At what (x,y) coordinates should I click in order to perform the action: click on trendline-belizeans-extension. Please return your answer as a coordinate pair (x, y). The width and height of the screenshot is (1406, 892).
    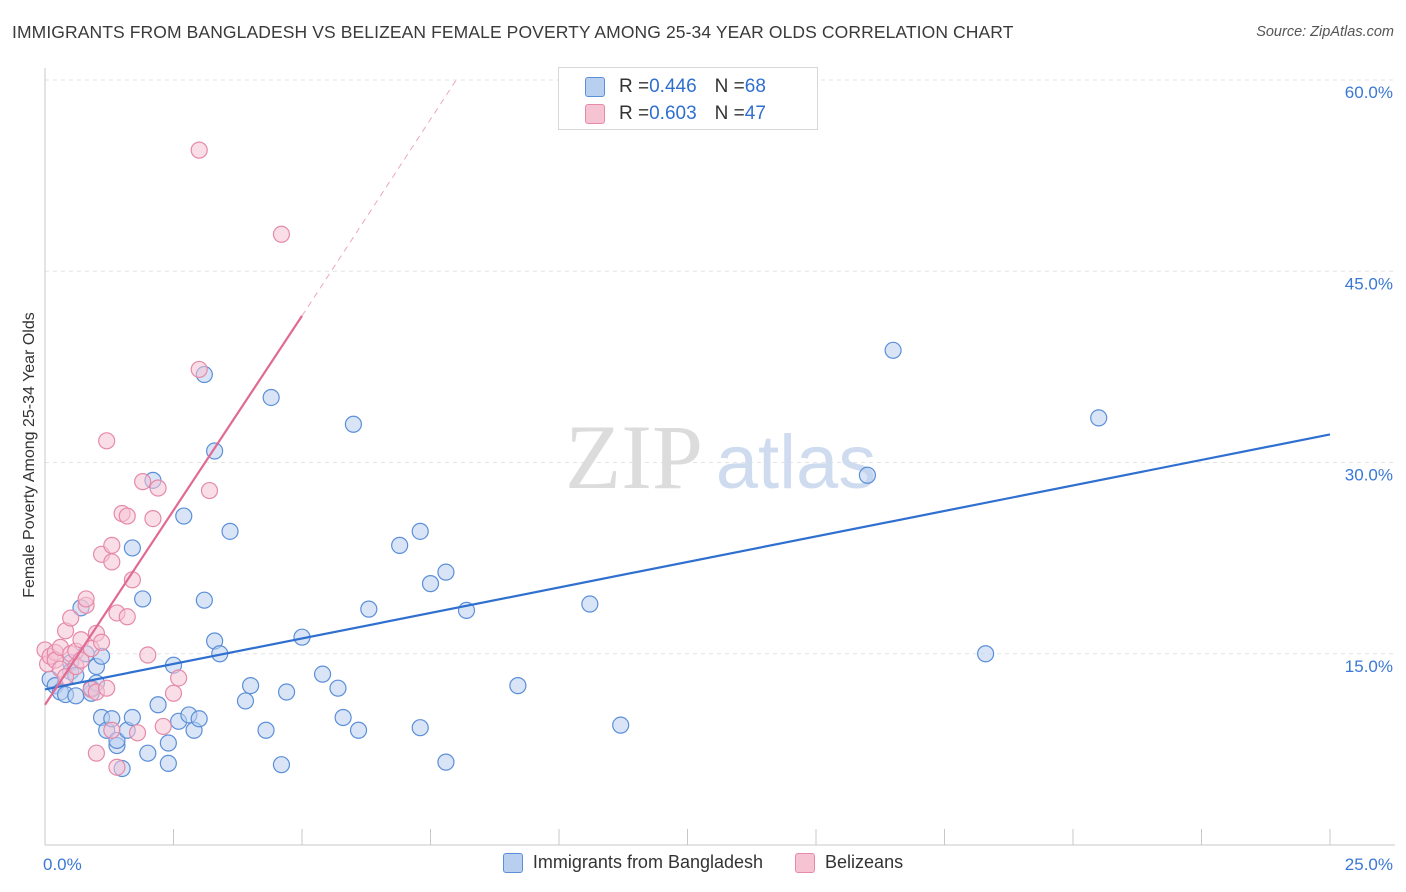
    Looking at the image, I should click on (379, 198).